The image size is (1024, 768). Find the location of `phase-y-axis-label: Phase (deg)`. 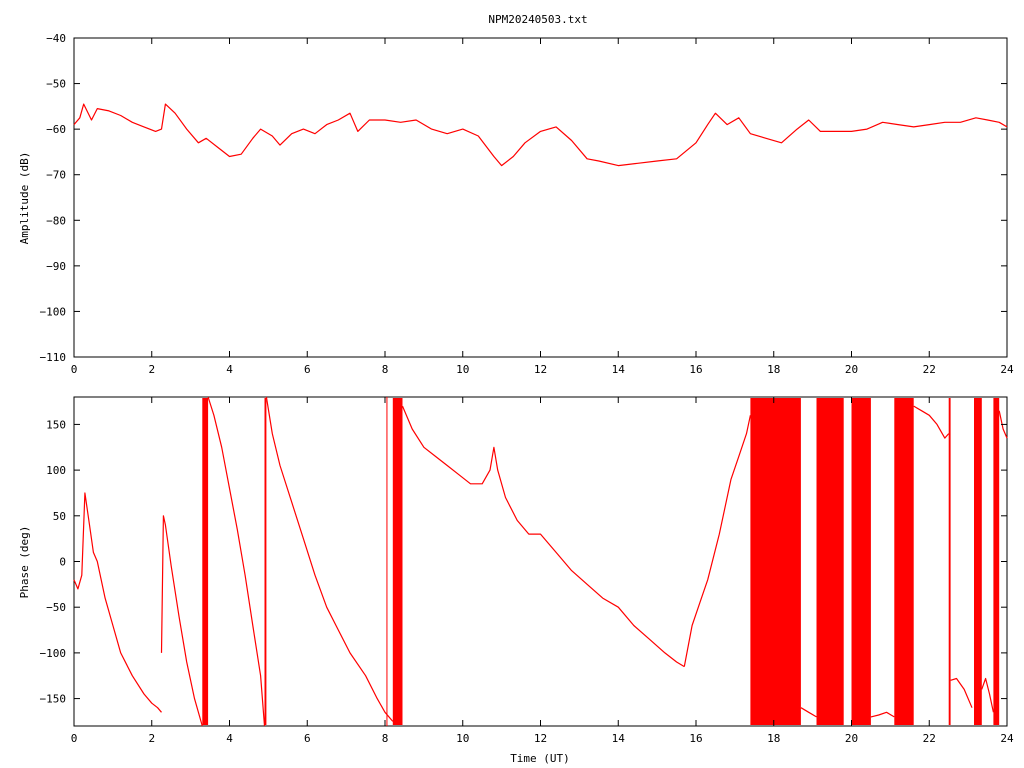

phase-y-axis-label: Phase (deg) is located at coordinates (24, 562).